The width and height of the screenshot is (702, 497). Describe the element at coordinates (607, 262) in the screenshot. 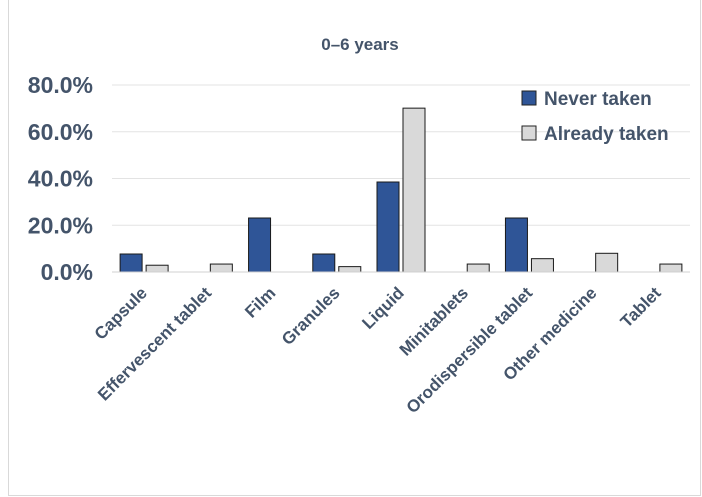

I see `bar-already-taken-other-medicine` at that location.